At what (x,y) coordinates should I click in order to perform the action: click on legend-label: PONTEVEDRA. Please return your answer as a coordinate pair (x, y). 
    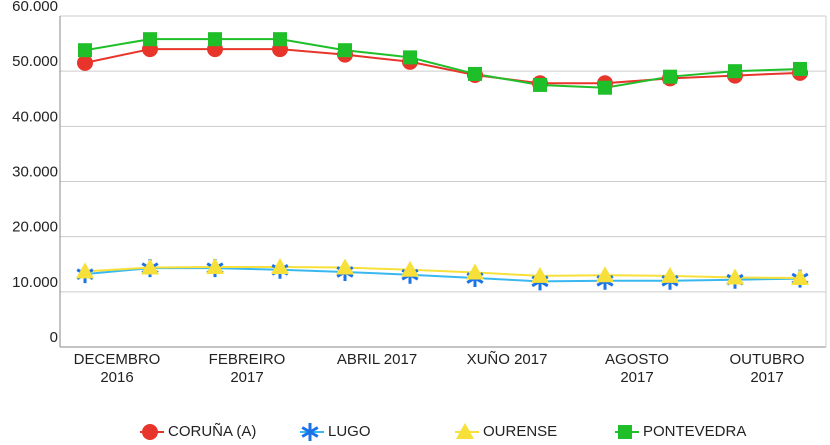
    Looking at the image, I should click on (694, 431).